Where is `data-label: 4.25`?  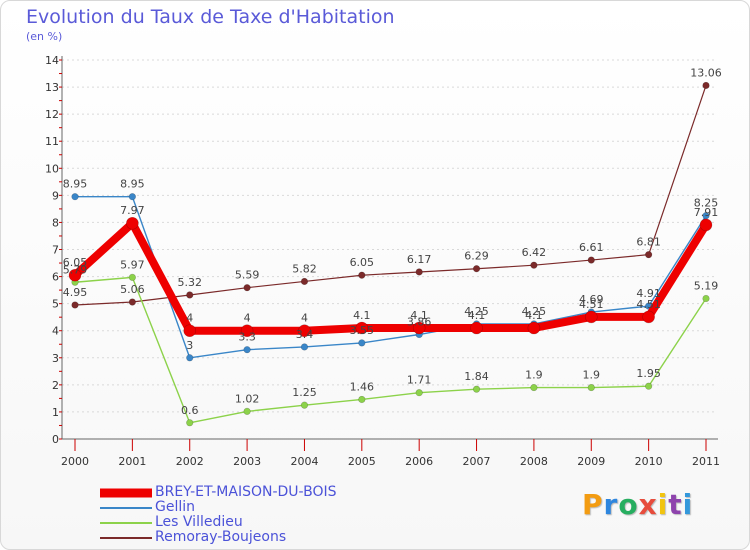 data-label: 4.25 is located at coordinates (476, 311).